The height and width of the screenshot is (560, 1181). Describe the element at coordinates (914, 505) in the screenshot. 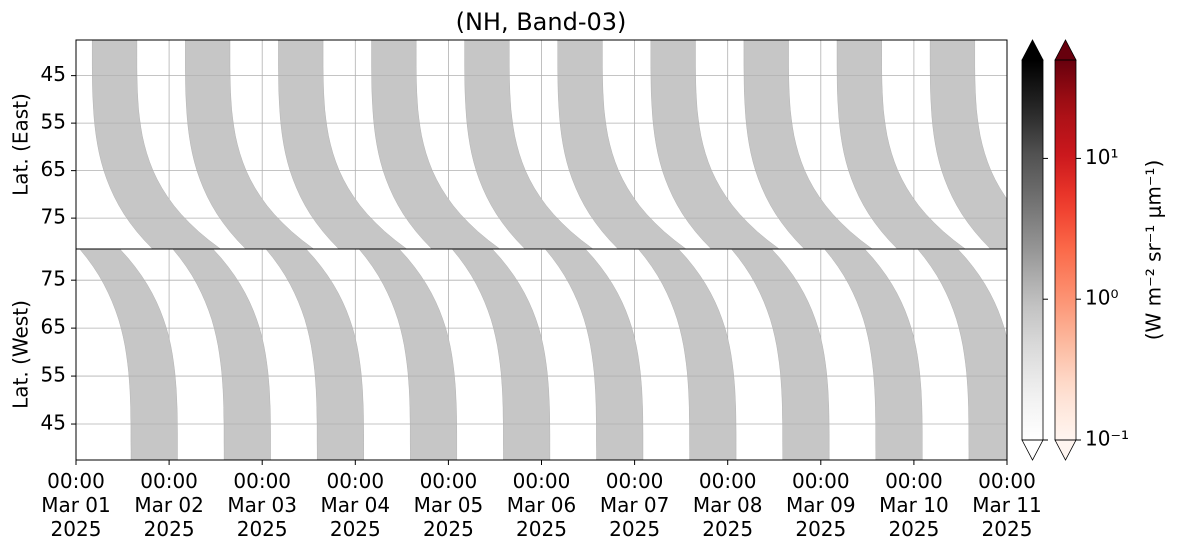

I see `x-tick-label: 00:00 Mar 10 2025` at that location.